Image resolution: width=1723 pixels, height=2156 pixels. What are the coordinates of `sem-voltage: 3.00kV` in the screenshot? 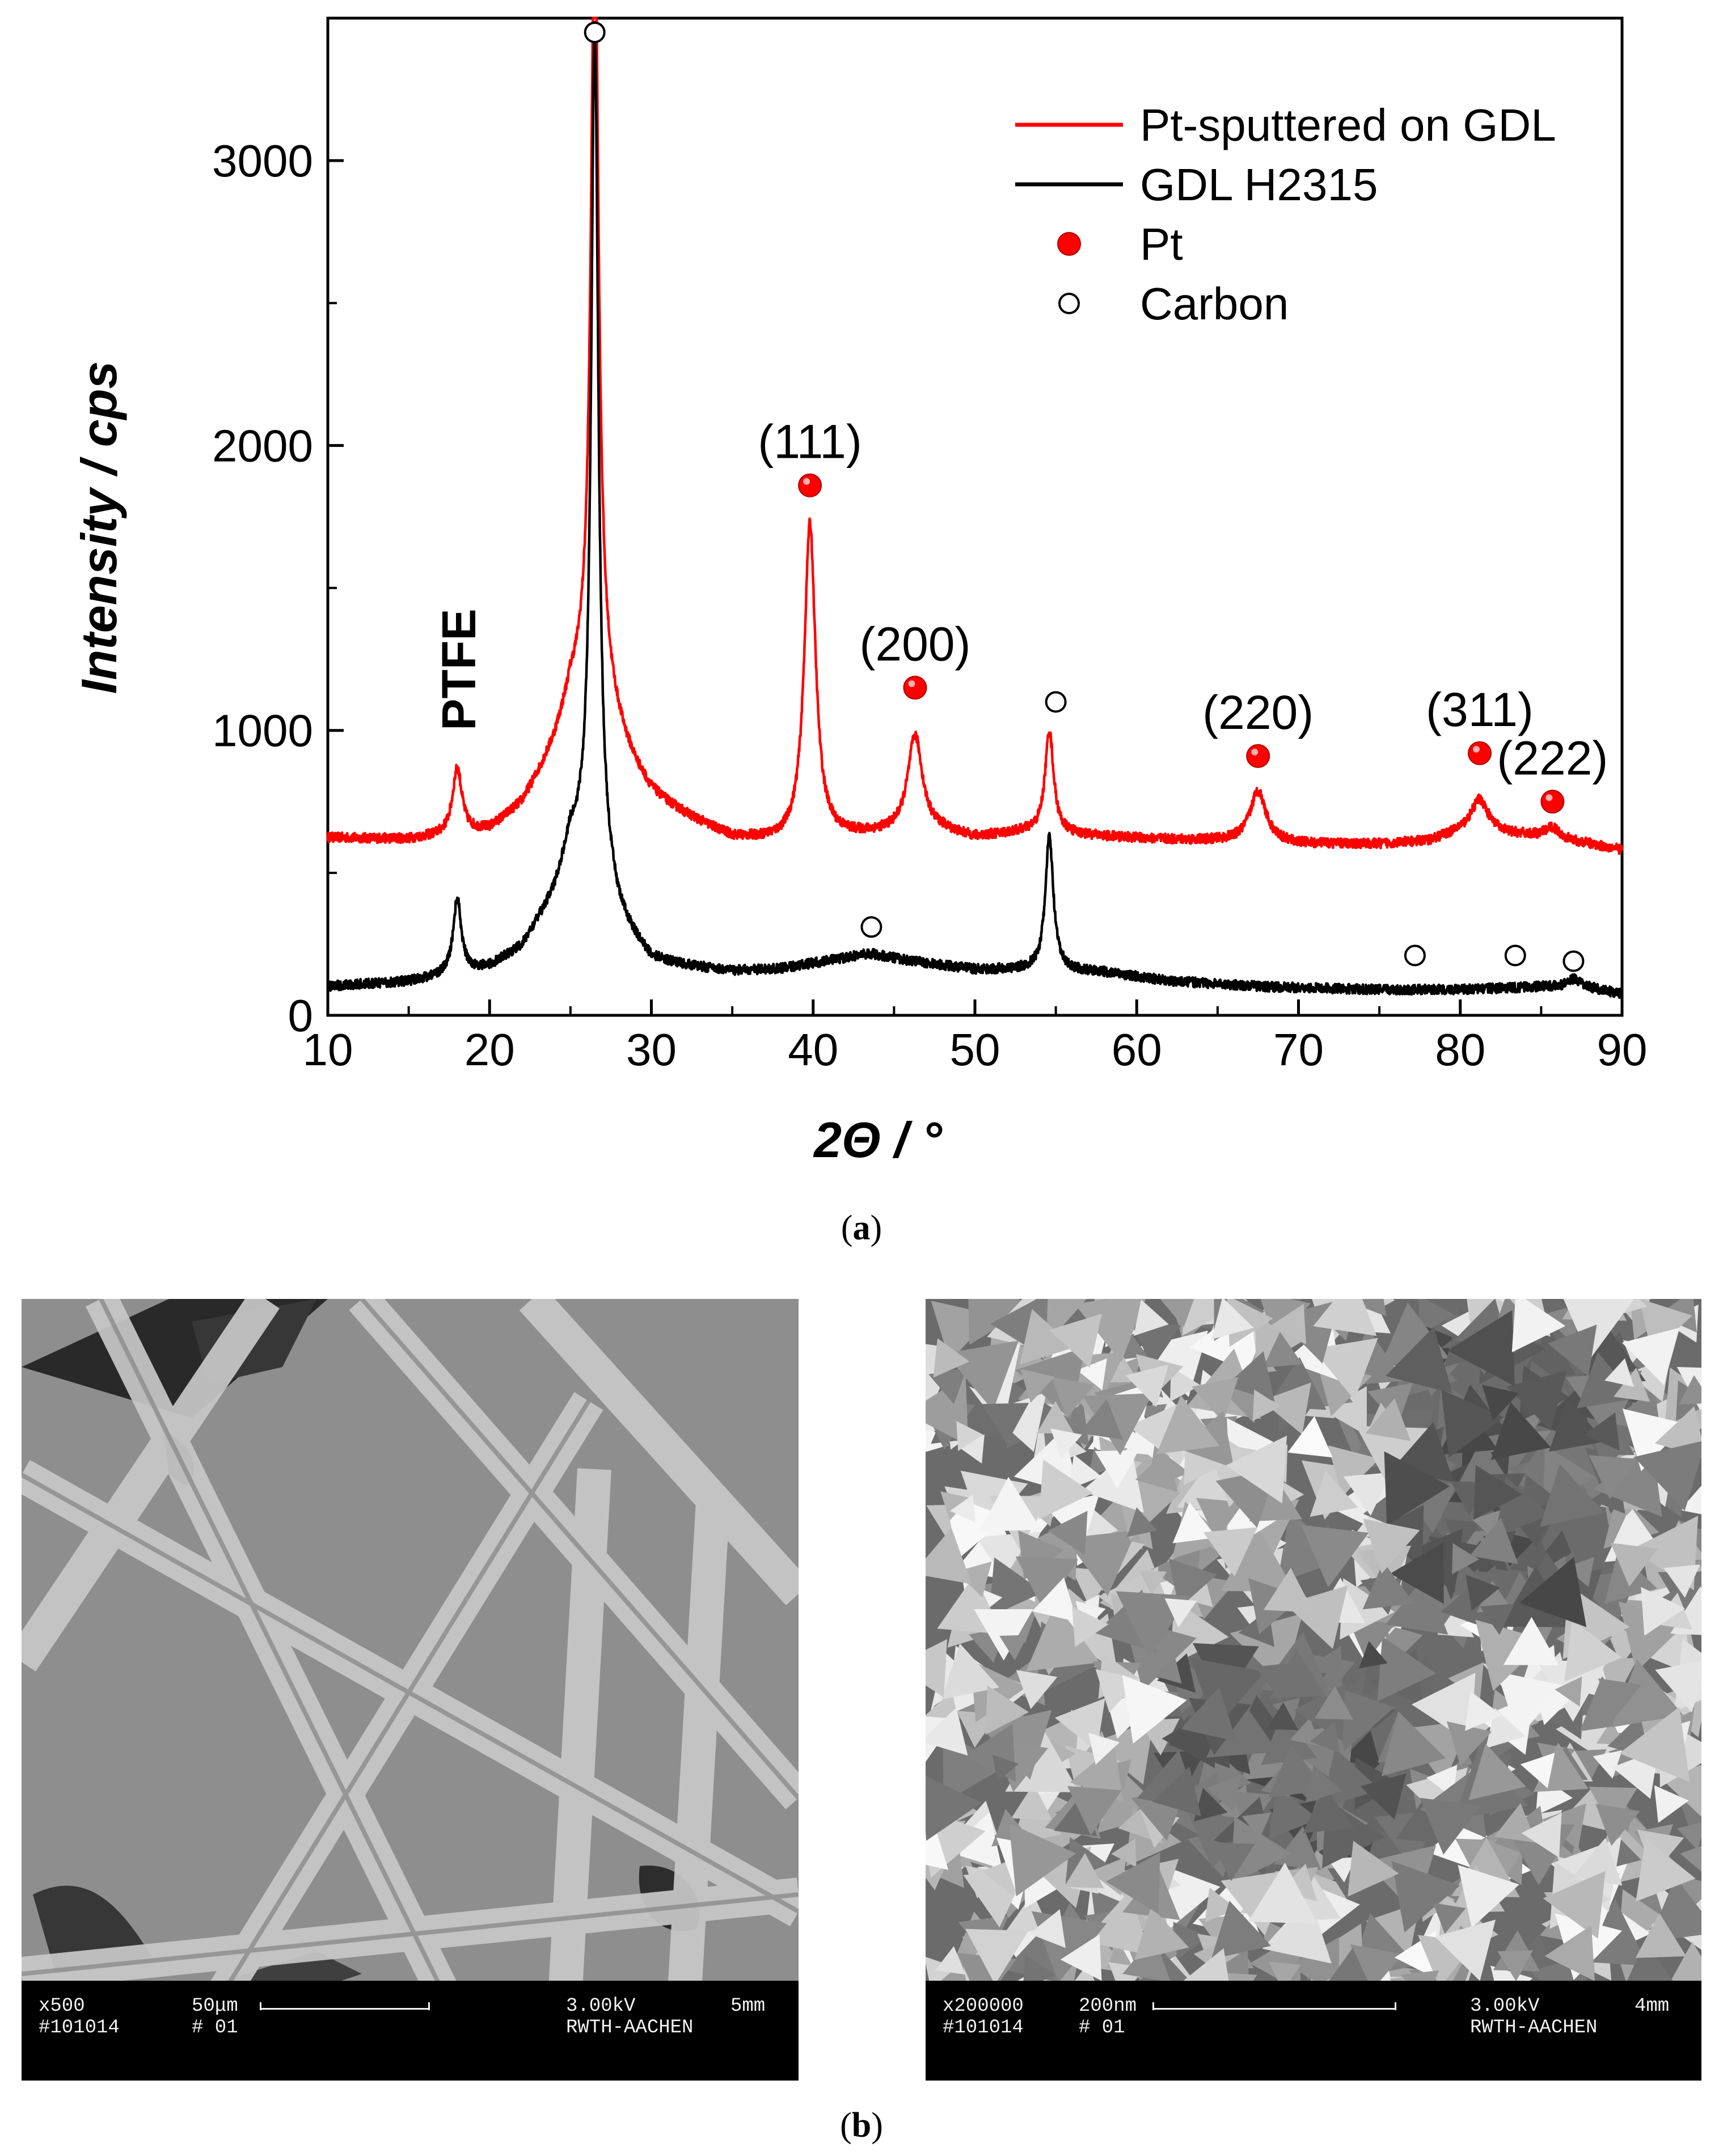 It's located at (1505, 2006).